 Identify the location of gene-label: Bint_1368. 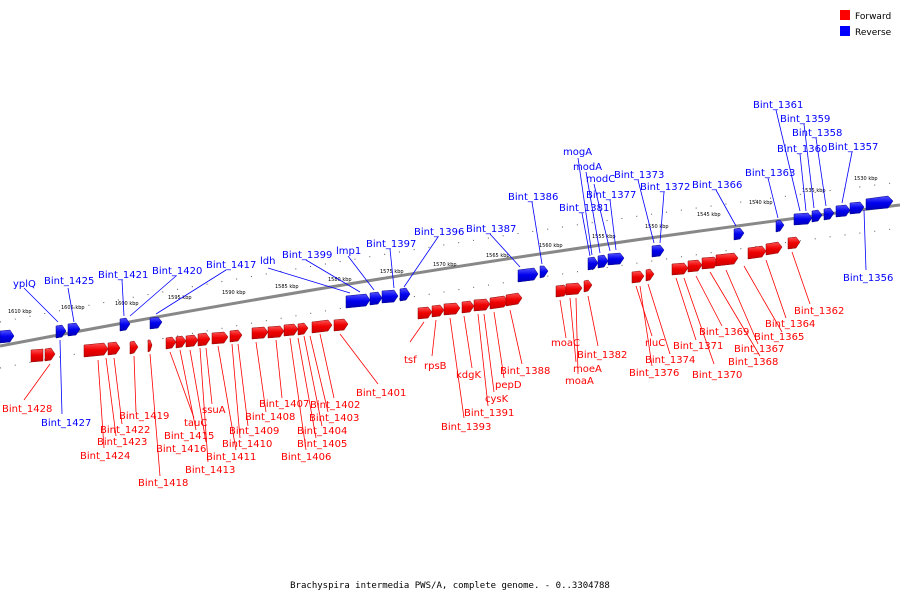
(753, 362).